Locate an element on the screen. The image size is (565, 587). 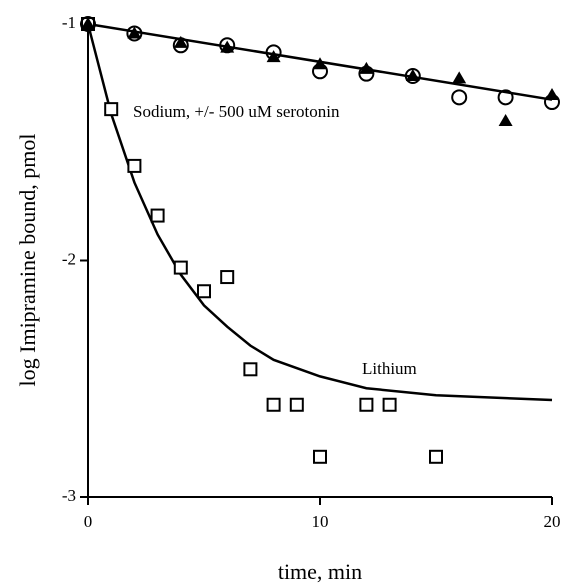
y-tick-label: -3 is located at coordinates (69, 495).